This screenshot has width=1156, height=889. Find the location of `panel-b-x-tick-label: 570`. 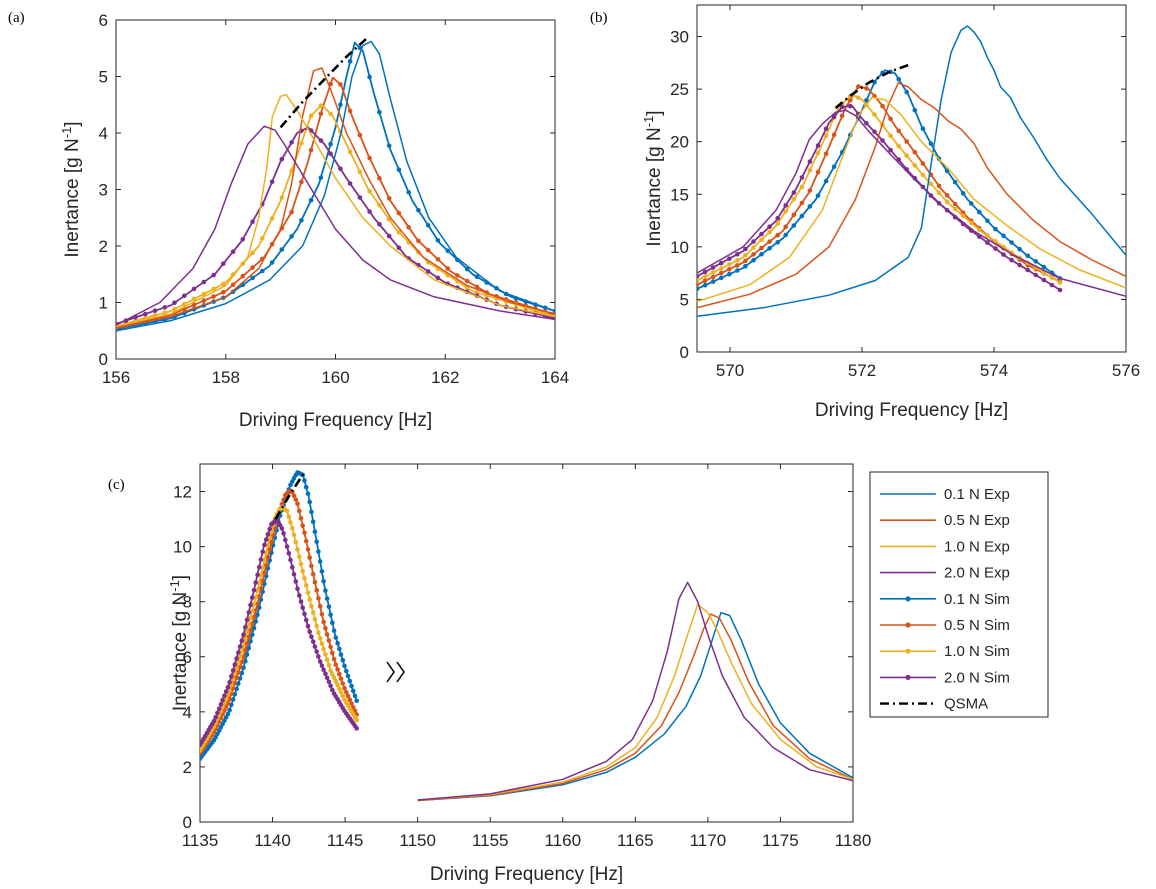

panel-b-x-tick-label: 570 is located at coordinates (730, 370).